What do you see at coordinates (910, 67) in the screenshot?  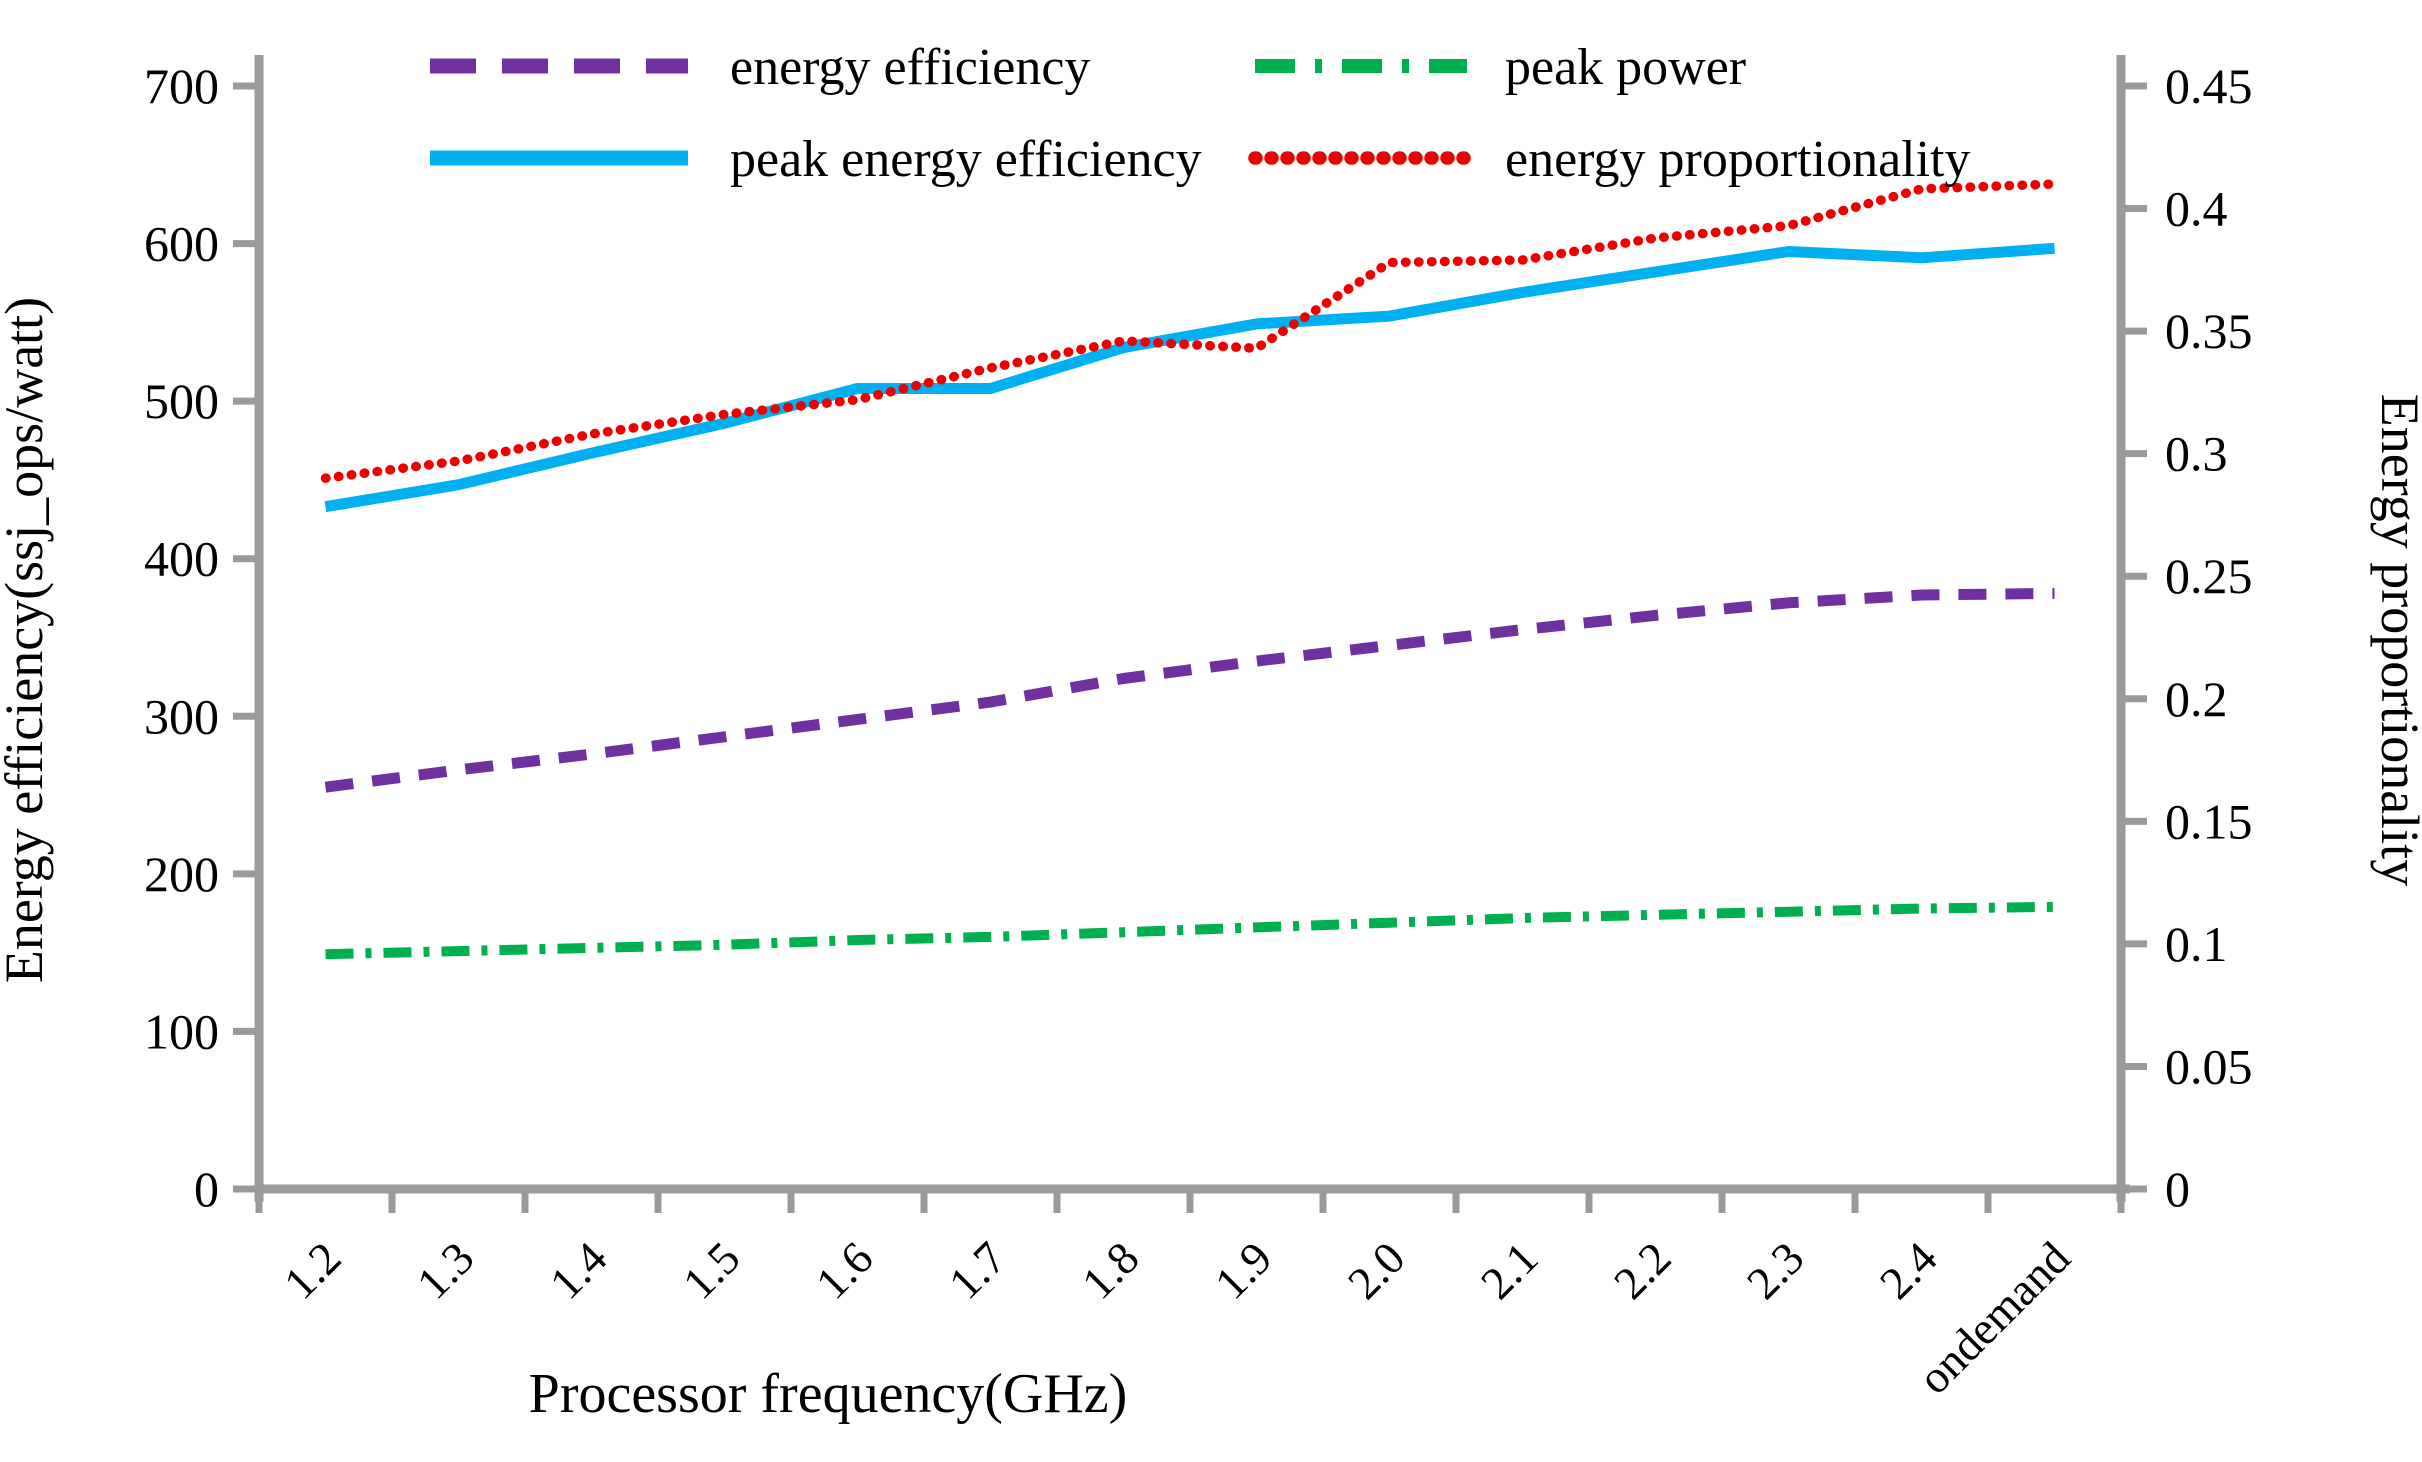 I see `legend-label: energy efficiency` at bounding box center [910, 67].